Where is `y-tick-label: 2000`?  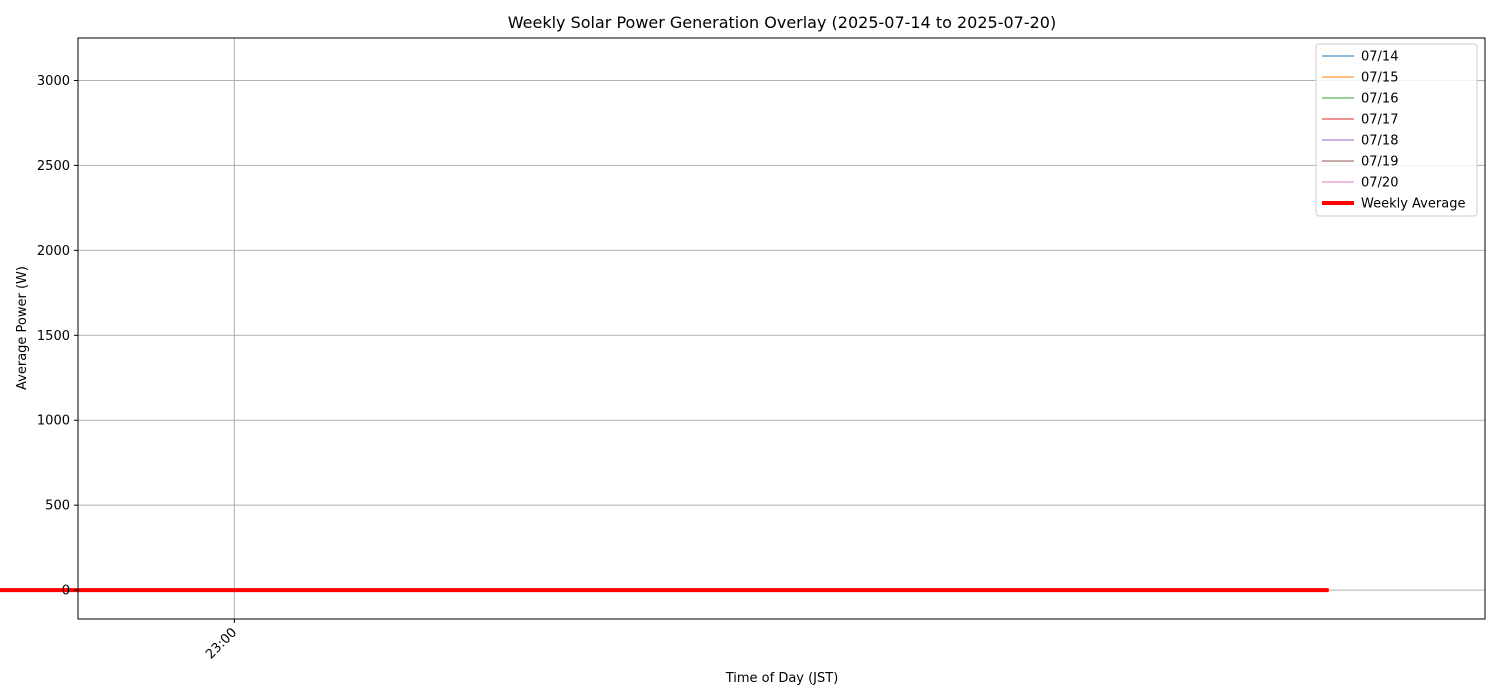
y-tick-label: 2000 is located at coordinates (53, 251).